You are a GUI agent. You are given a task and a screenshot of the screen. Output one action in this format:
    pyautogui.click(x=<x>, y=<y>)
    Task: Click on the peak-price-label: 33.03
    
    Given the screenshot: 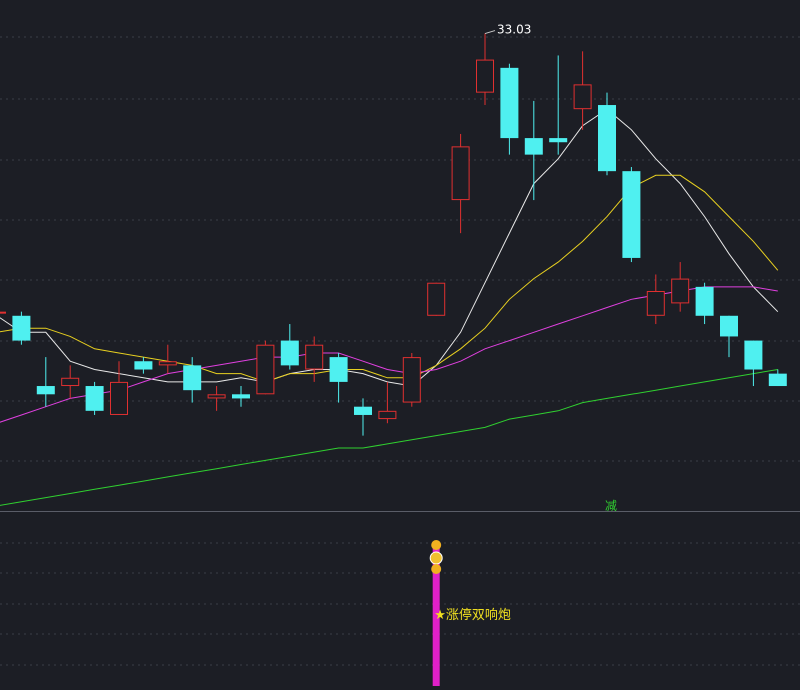 What is the action you would take?
    pyautogui.click(x=514, y=30)
    